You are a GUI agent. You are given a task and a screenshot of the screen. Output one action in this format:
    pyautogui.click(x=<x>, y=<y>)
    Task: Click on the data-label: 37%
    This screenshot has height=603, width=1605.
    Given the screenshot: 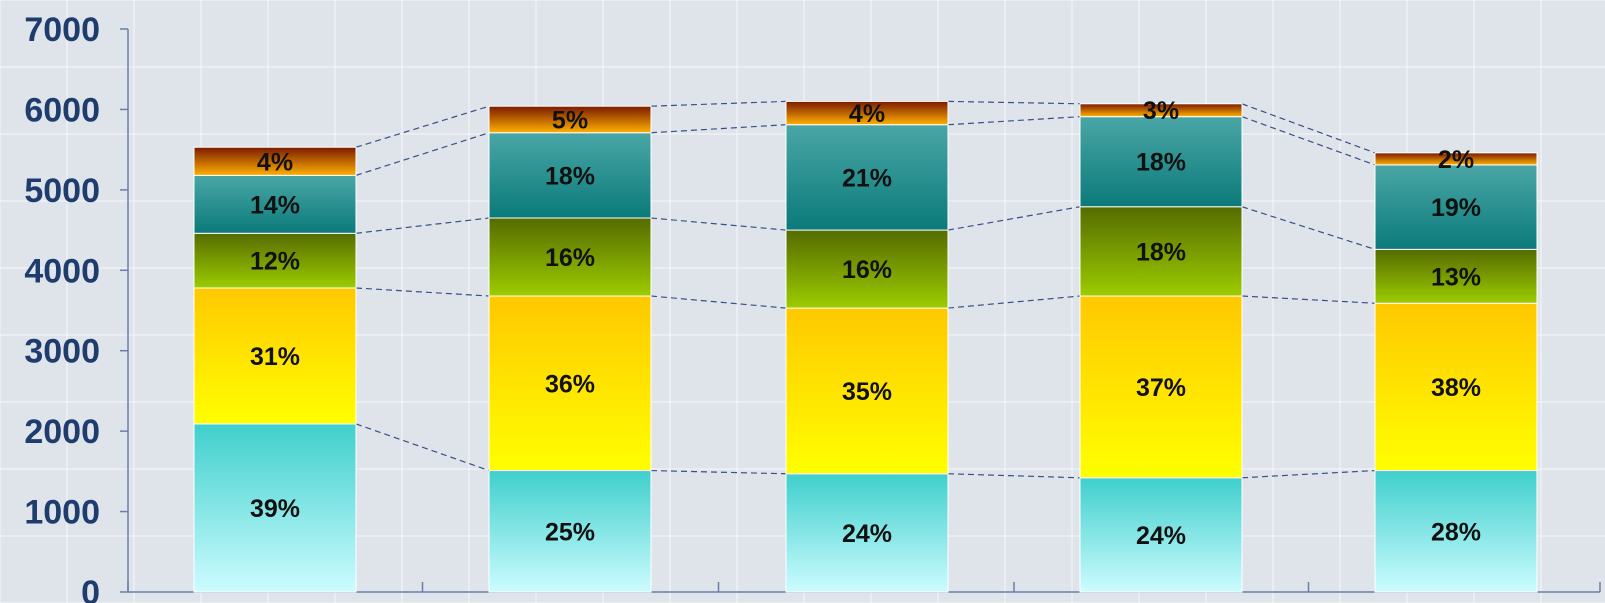 What is the action you would take?
    pyautogui.click(x=1161, y=388)
    